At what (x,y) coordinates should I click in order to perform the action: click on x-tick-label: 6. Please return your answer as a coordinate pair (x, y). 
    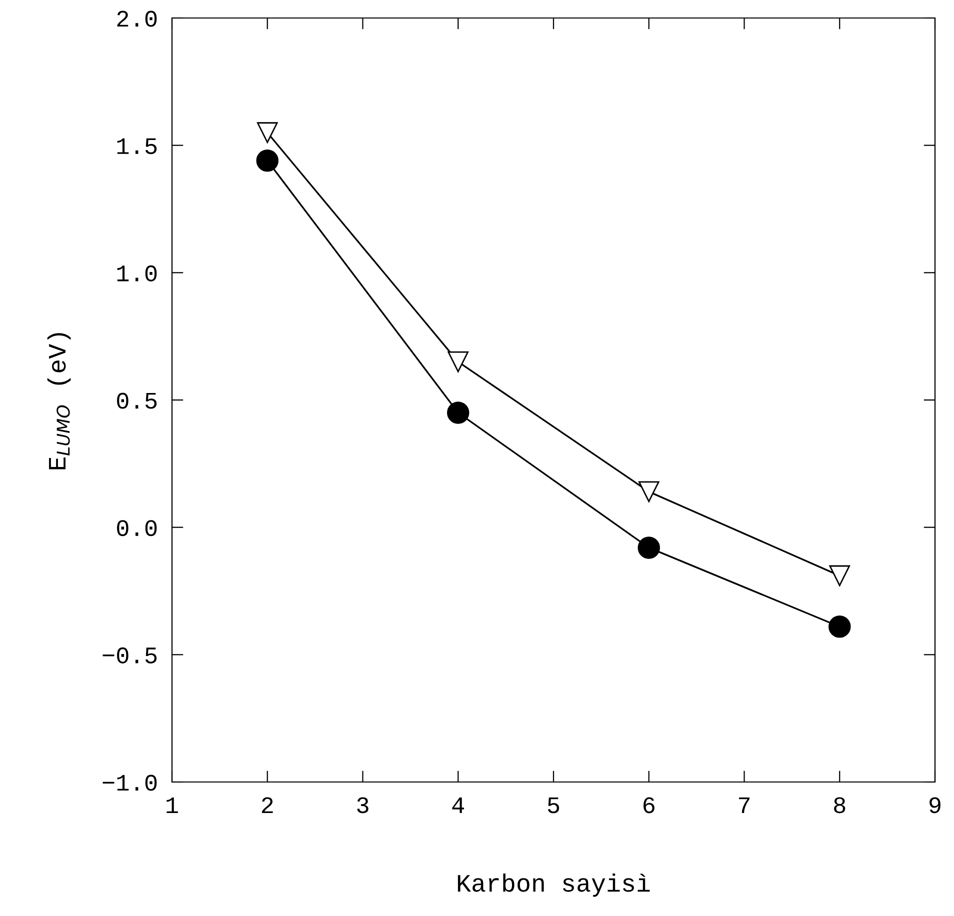
    Looking at the image, I should click on (649, 805).